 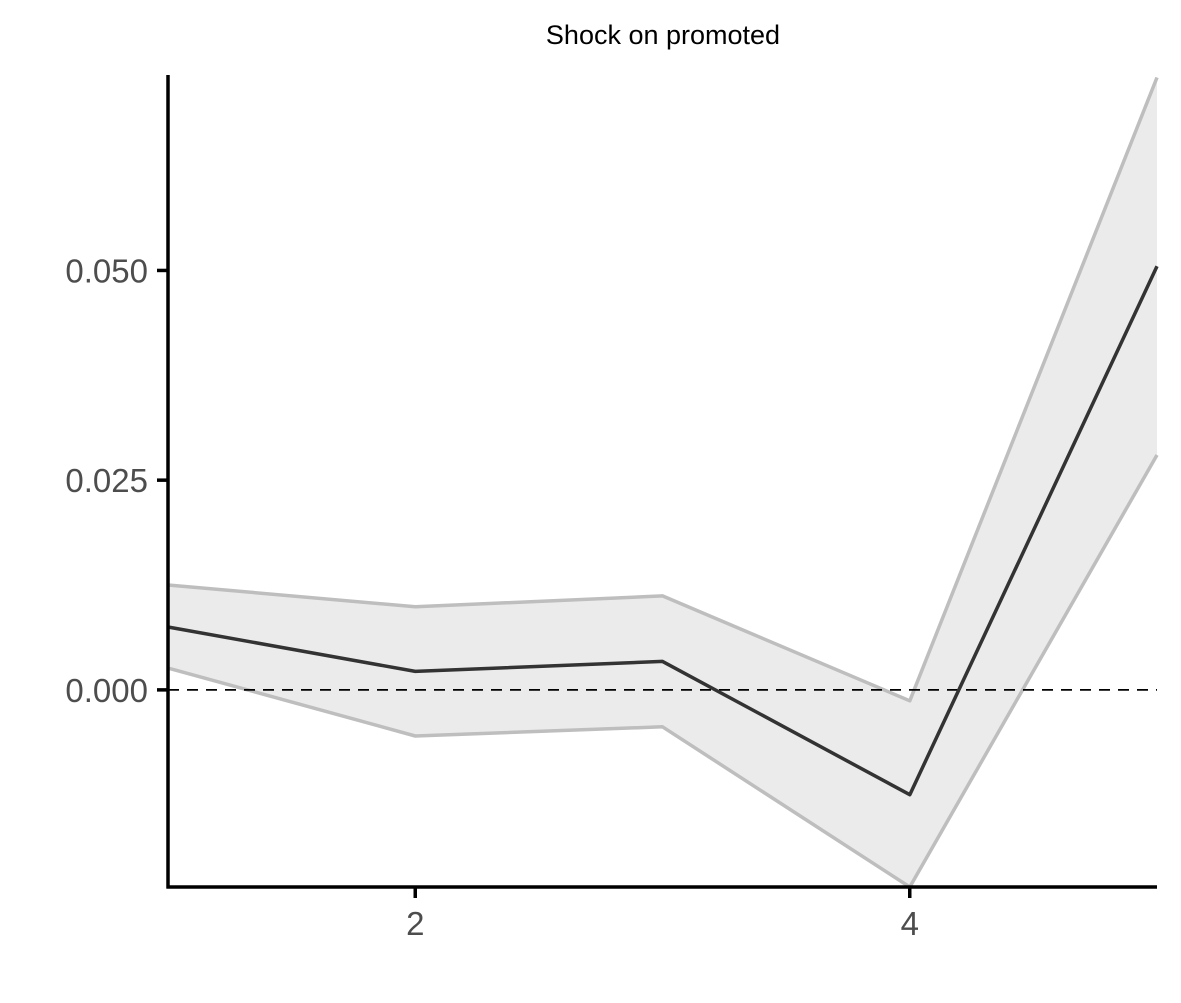 What do you see at coordinates (910, 923) in the screenshot?
I see `x-tick-label: 4` at bounding box center [910, 923].